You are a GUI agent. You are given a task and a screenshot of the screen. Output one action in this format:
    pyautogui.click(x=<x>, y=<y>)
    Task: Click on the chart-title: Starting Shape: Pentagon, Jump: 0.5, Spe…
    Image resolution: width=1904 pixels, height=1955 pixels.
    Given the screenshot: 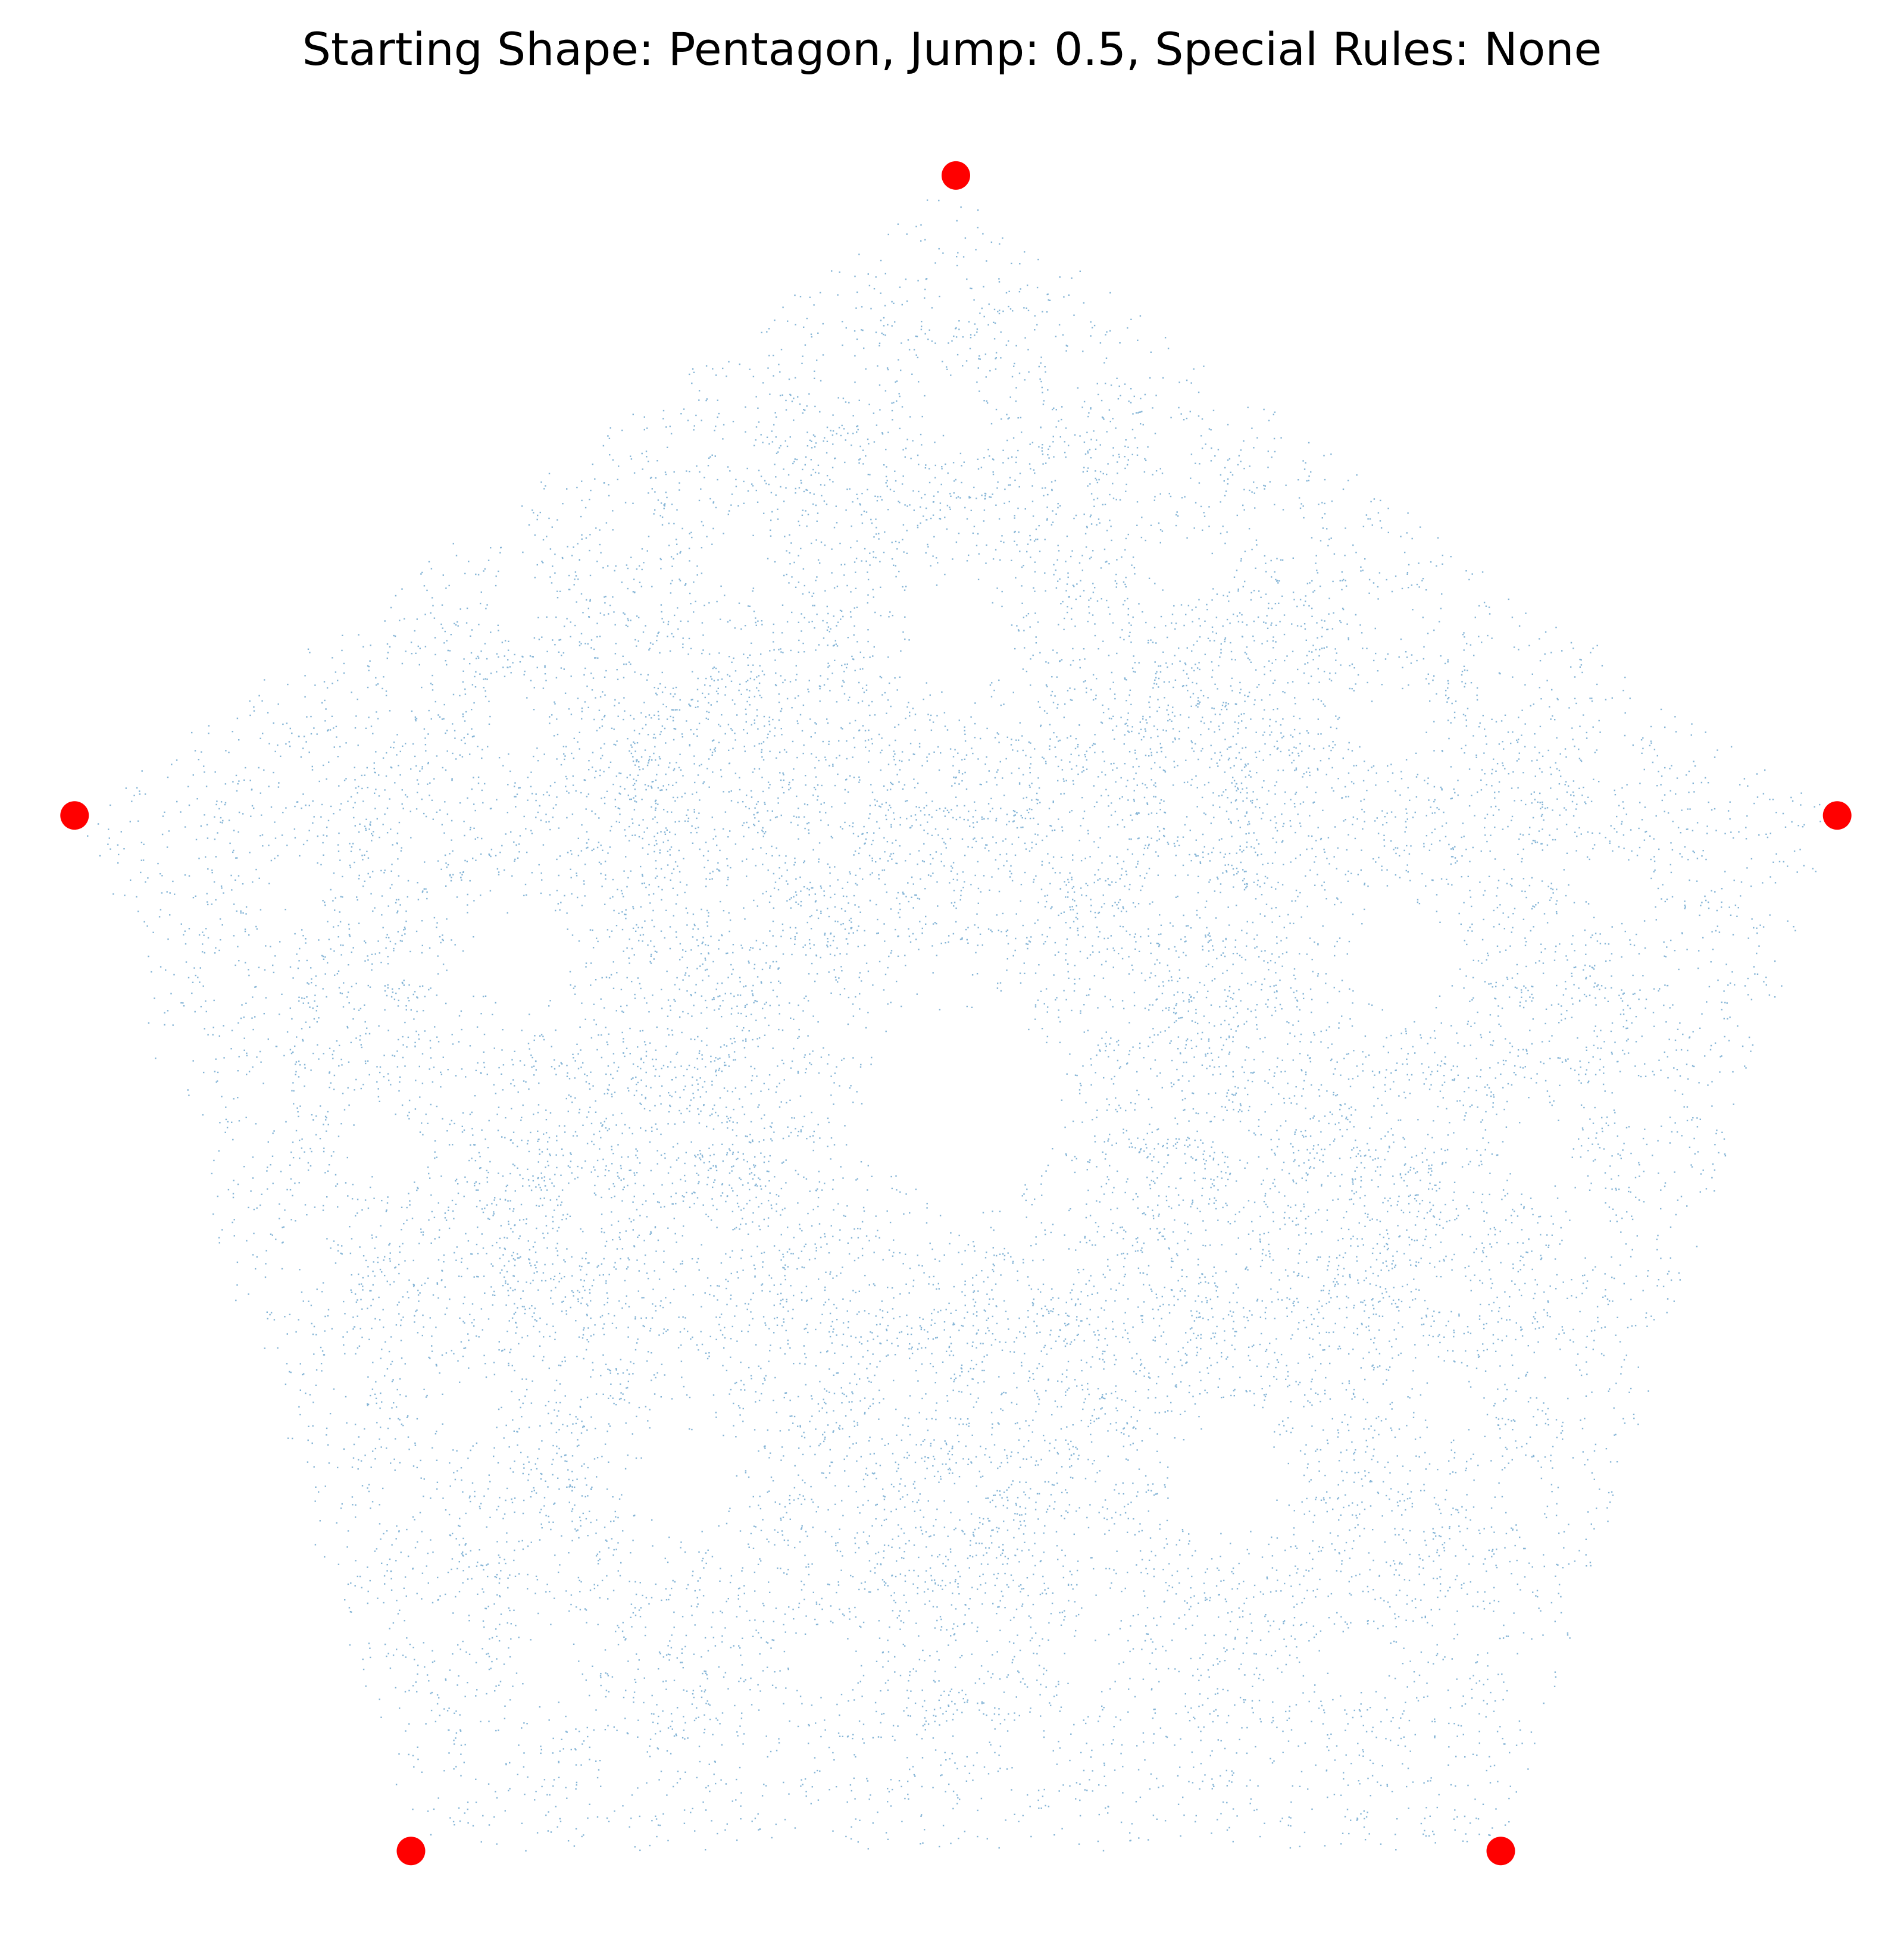 What is the action you would take?
    pyautogui.click(x=952, y=49)
    